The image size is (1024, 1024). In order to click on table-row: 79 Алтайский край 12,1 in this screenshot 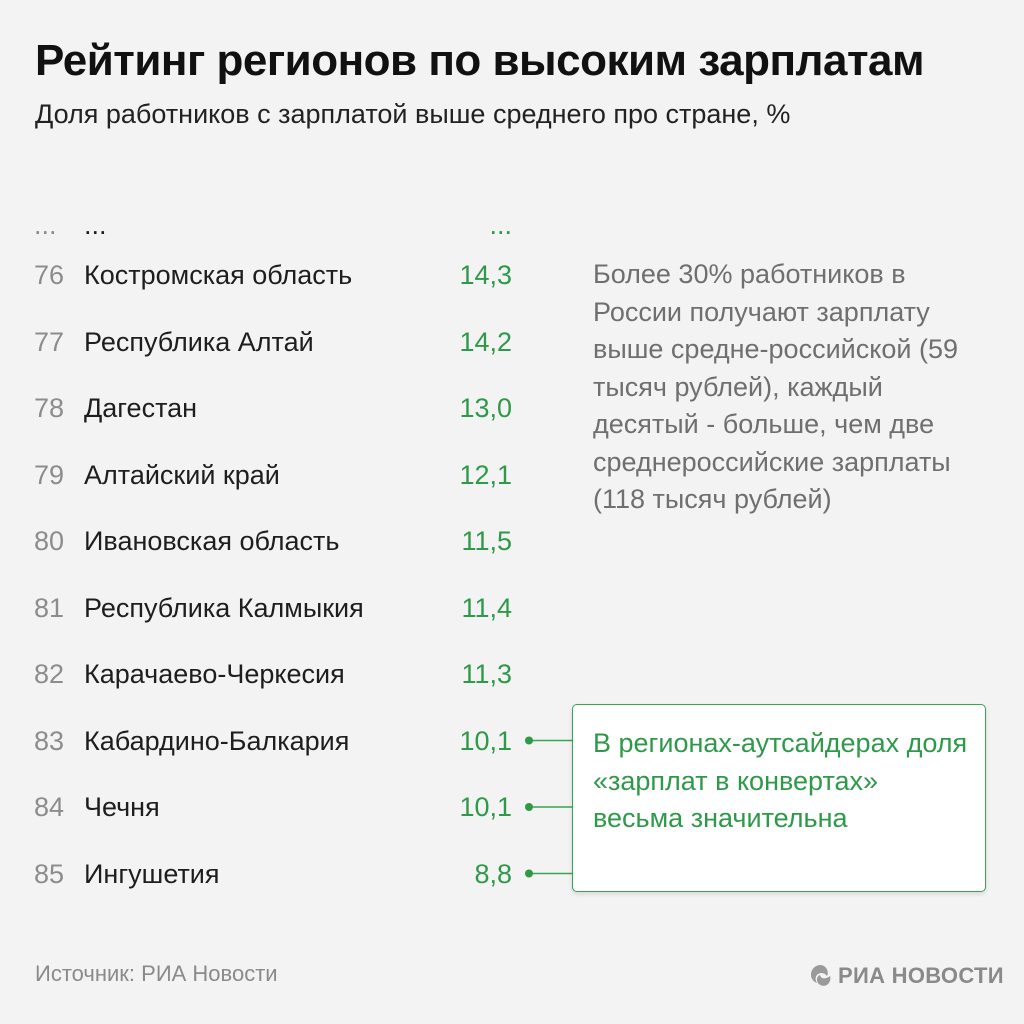, I will do `click(280, 475)`.